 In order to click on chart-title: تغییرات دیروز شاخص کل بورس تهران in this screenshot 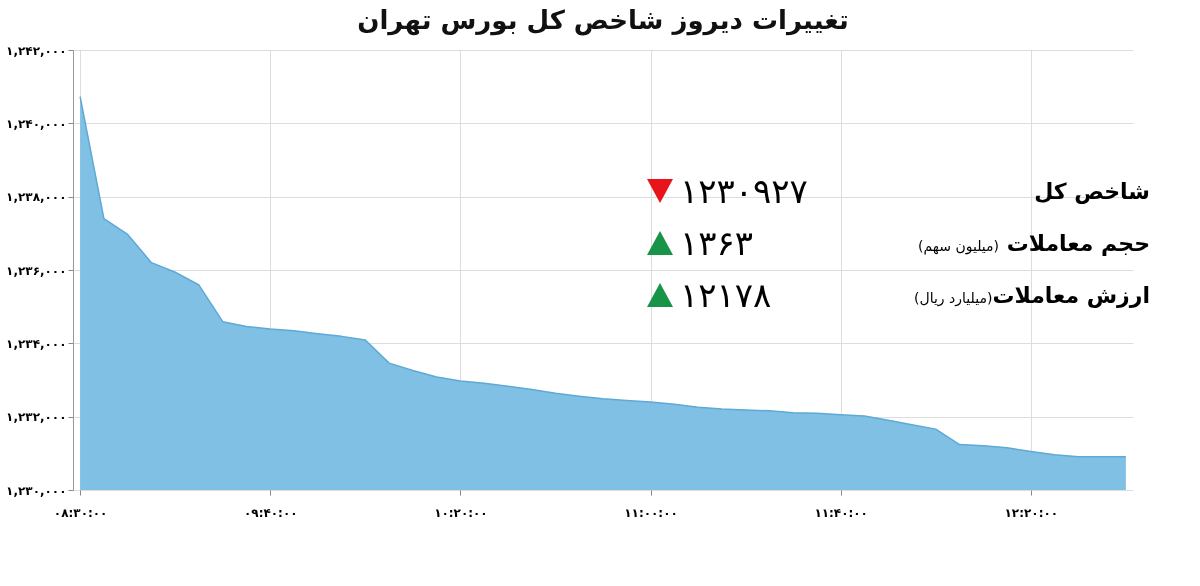, I will do `click(603, 20)`.